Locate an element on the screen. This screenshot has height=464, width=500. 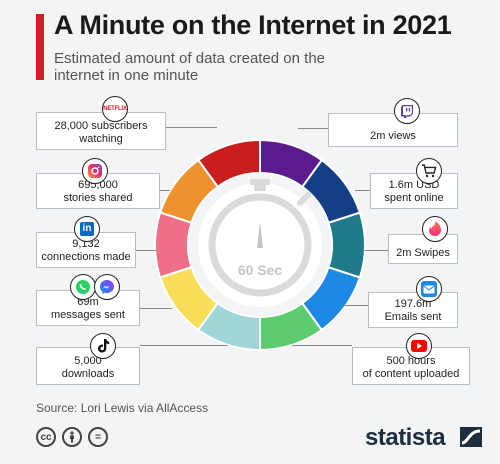
donut-segment-twitch is located at coordinates (291, 163).